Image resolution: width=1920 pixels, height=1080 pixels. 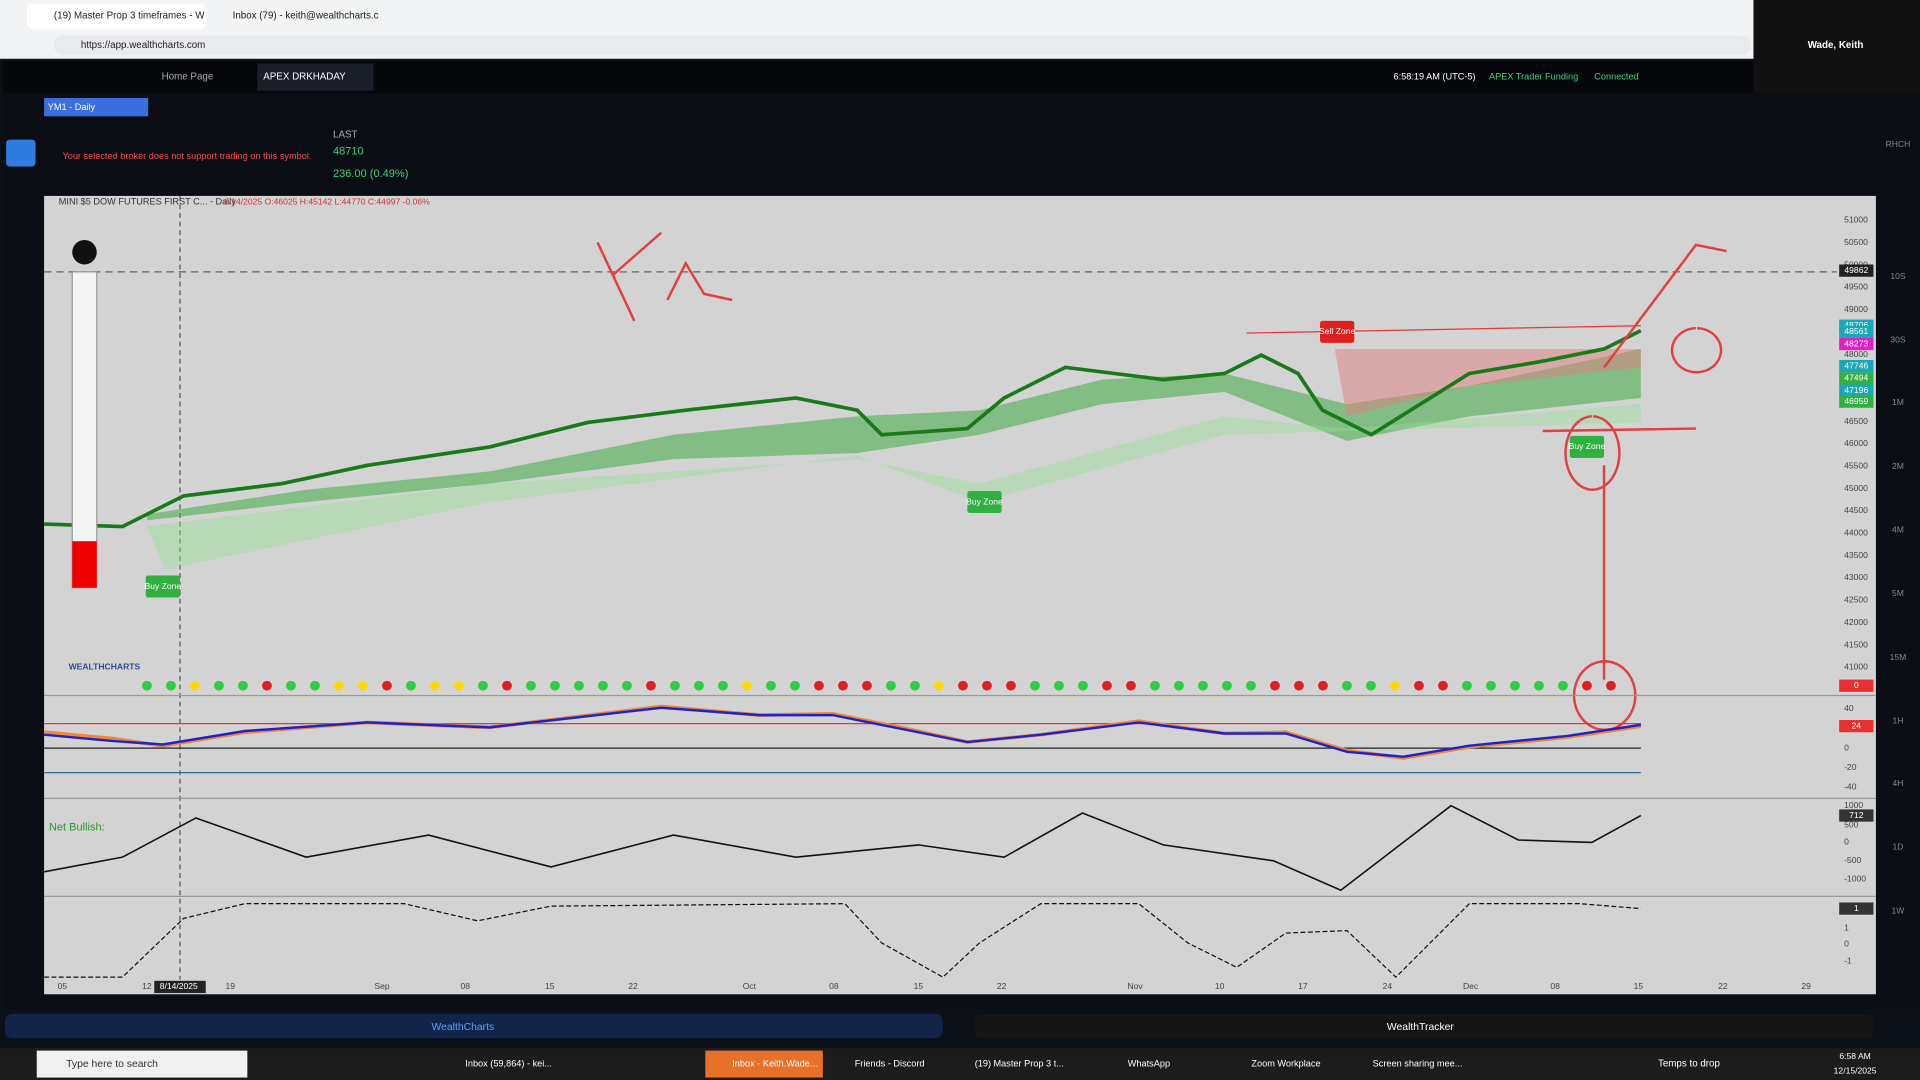 I want to click on footer-tab: WealthTracker, so click(x=1421, y=1027).